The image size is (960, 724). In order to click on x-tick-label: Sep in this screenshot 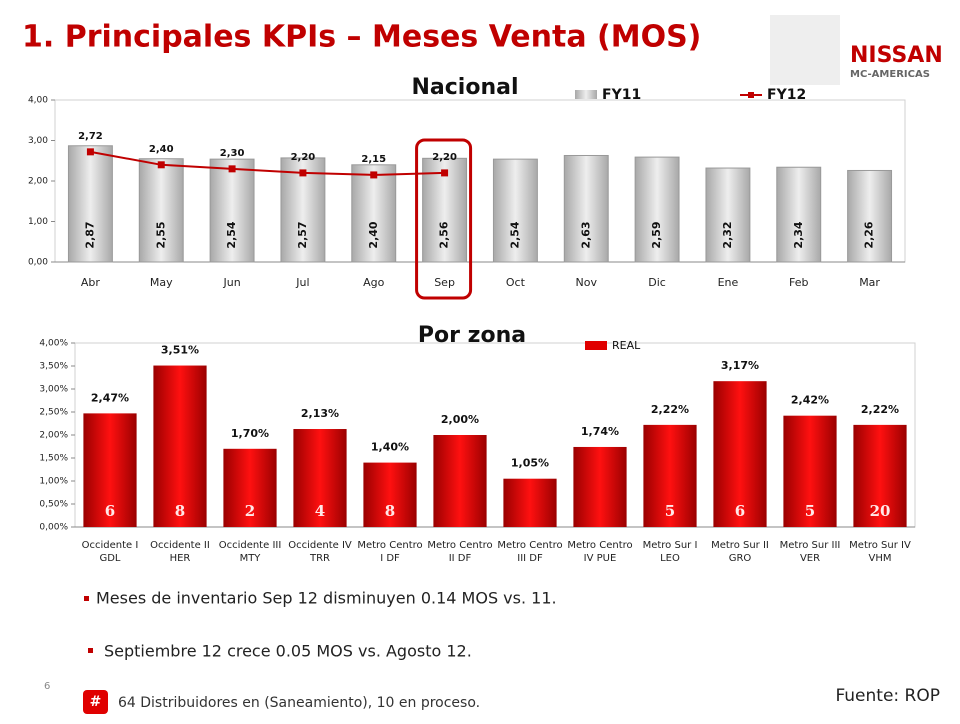, I will do `click(444, 282)`.